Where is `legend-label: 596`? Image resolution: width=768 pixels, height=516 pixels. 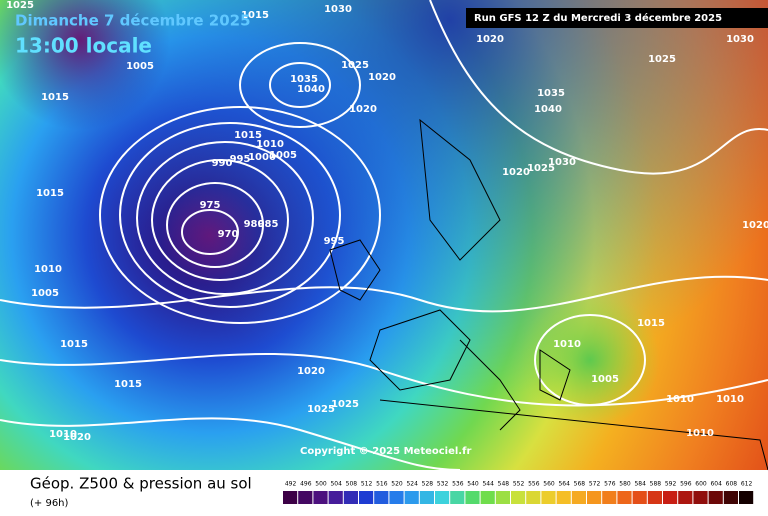
legend-label: 596 is located at coordinates (686, 484).